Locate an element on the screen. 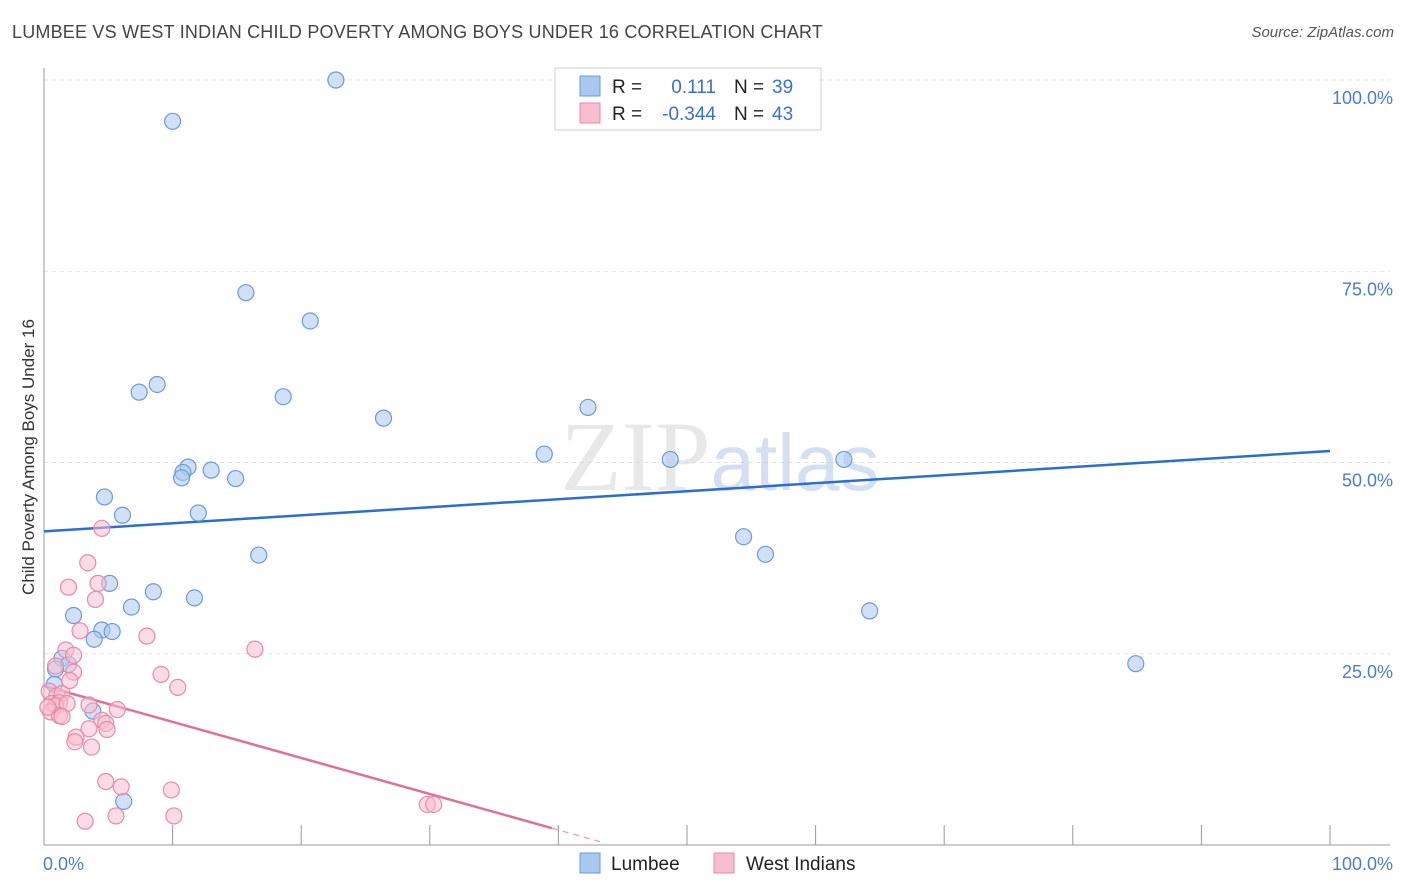 The width and height of the screenshot is (1406, 892). legend-n-label-2: N = is located at coordinates (749, 114).